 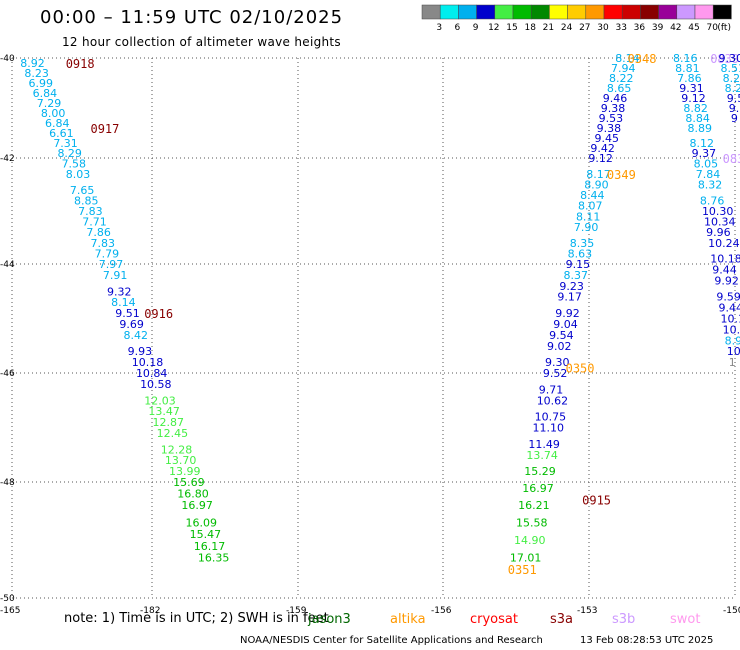 What do you see at coordinates (658, 28) in the screenshot?
I see `legend-tick-label: 39` at bounding box center [658, 28].